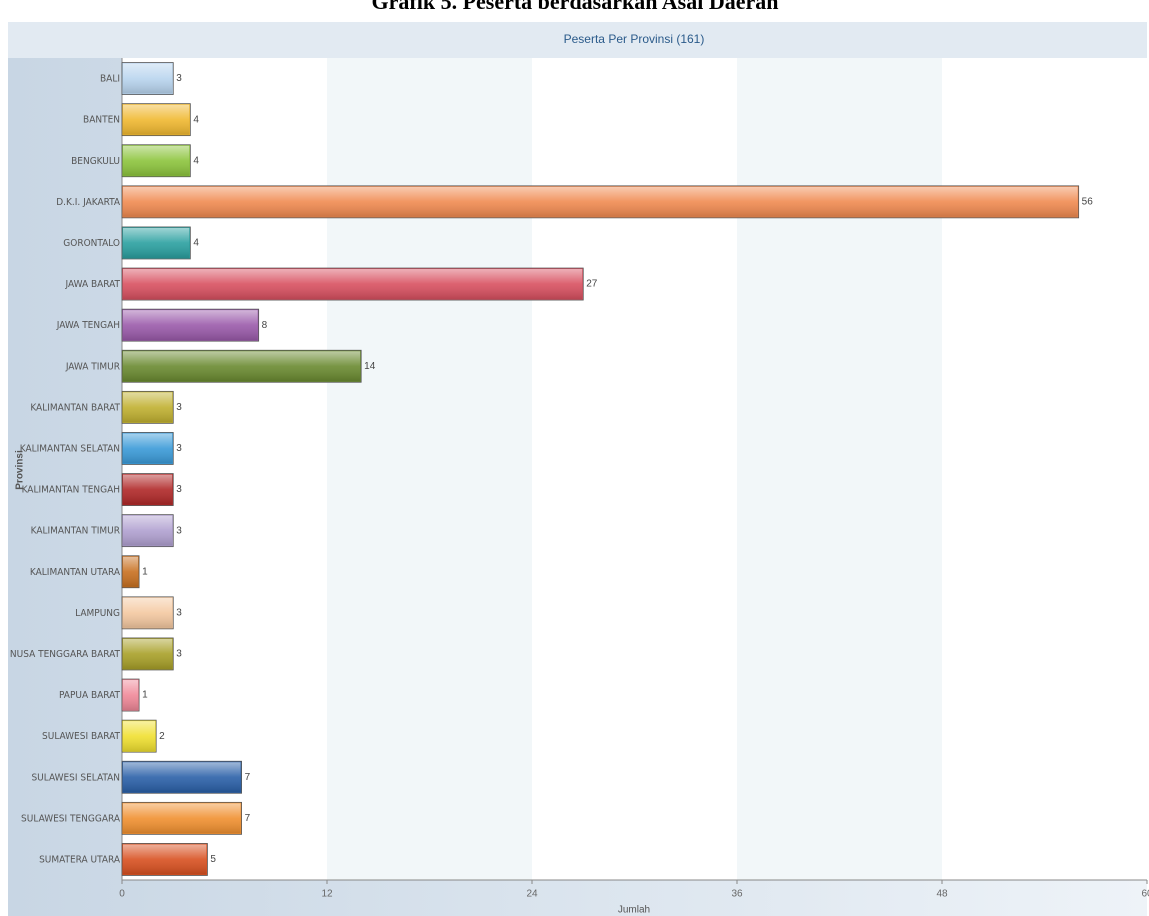  Describe the element at coordinates (75, 407) in the screenshot. I see `y-tick-label: KALIMANTAN BARAT` at that location.